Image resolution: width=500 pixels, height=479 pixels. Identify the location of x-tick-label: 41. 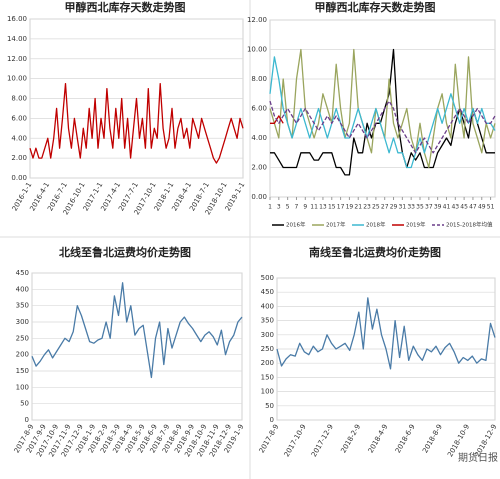
(447, 207).